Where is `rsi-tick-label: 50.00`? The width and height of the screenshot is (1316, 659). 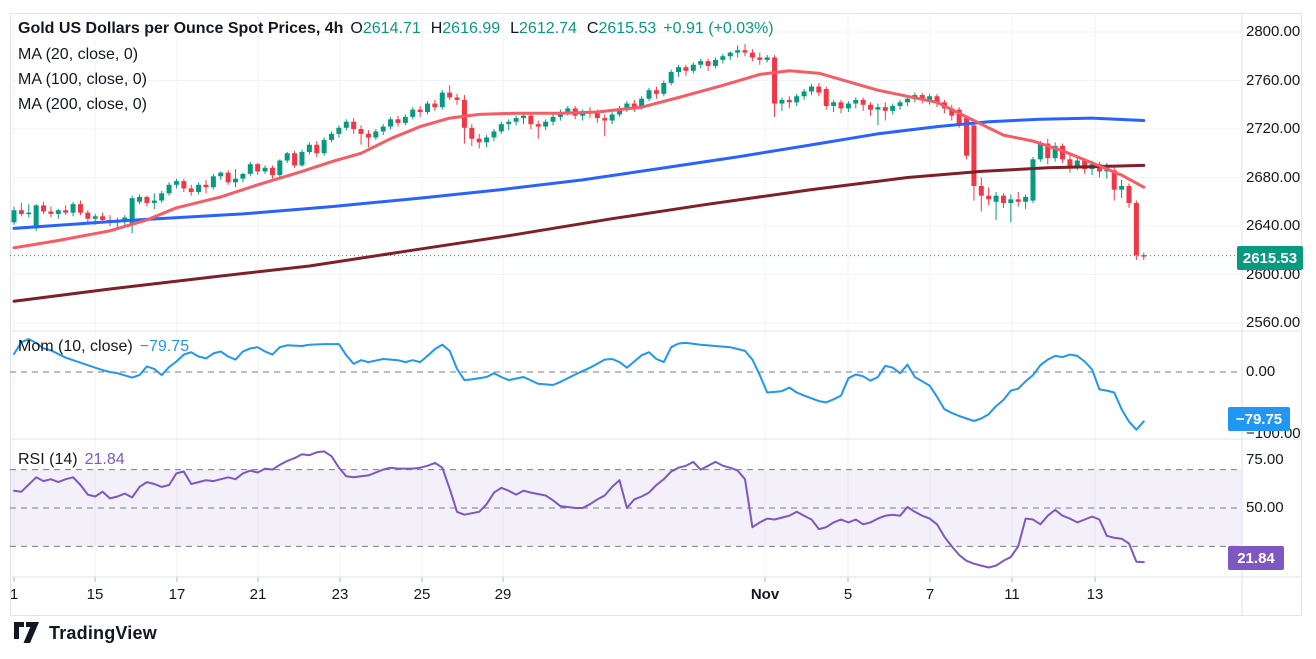
rsi-tick-label: 50.00 is located at coordinates (1265, 507).